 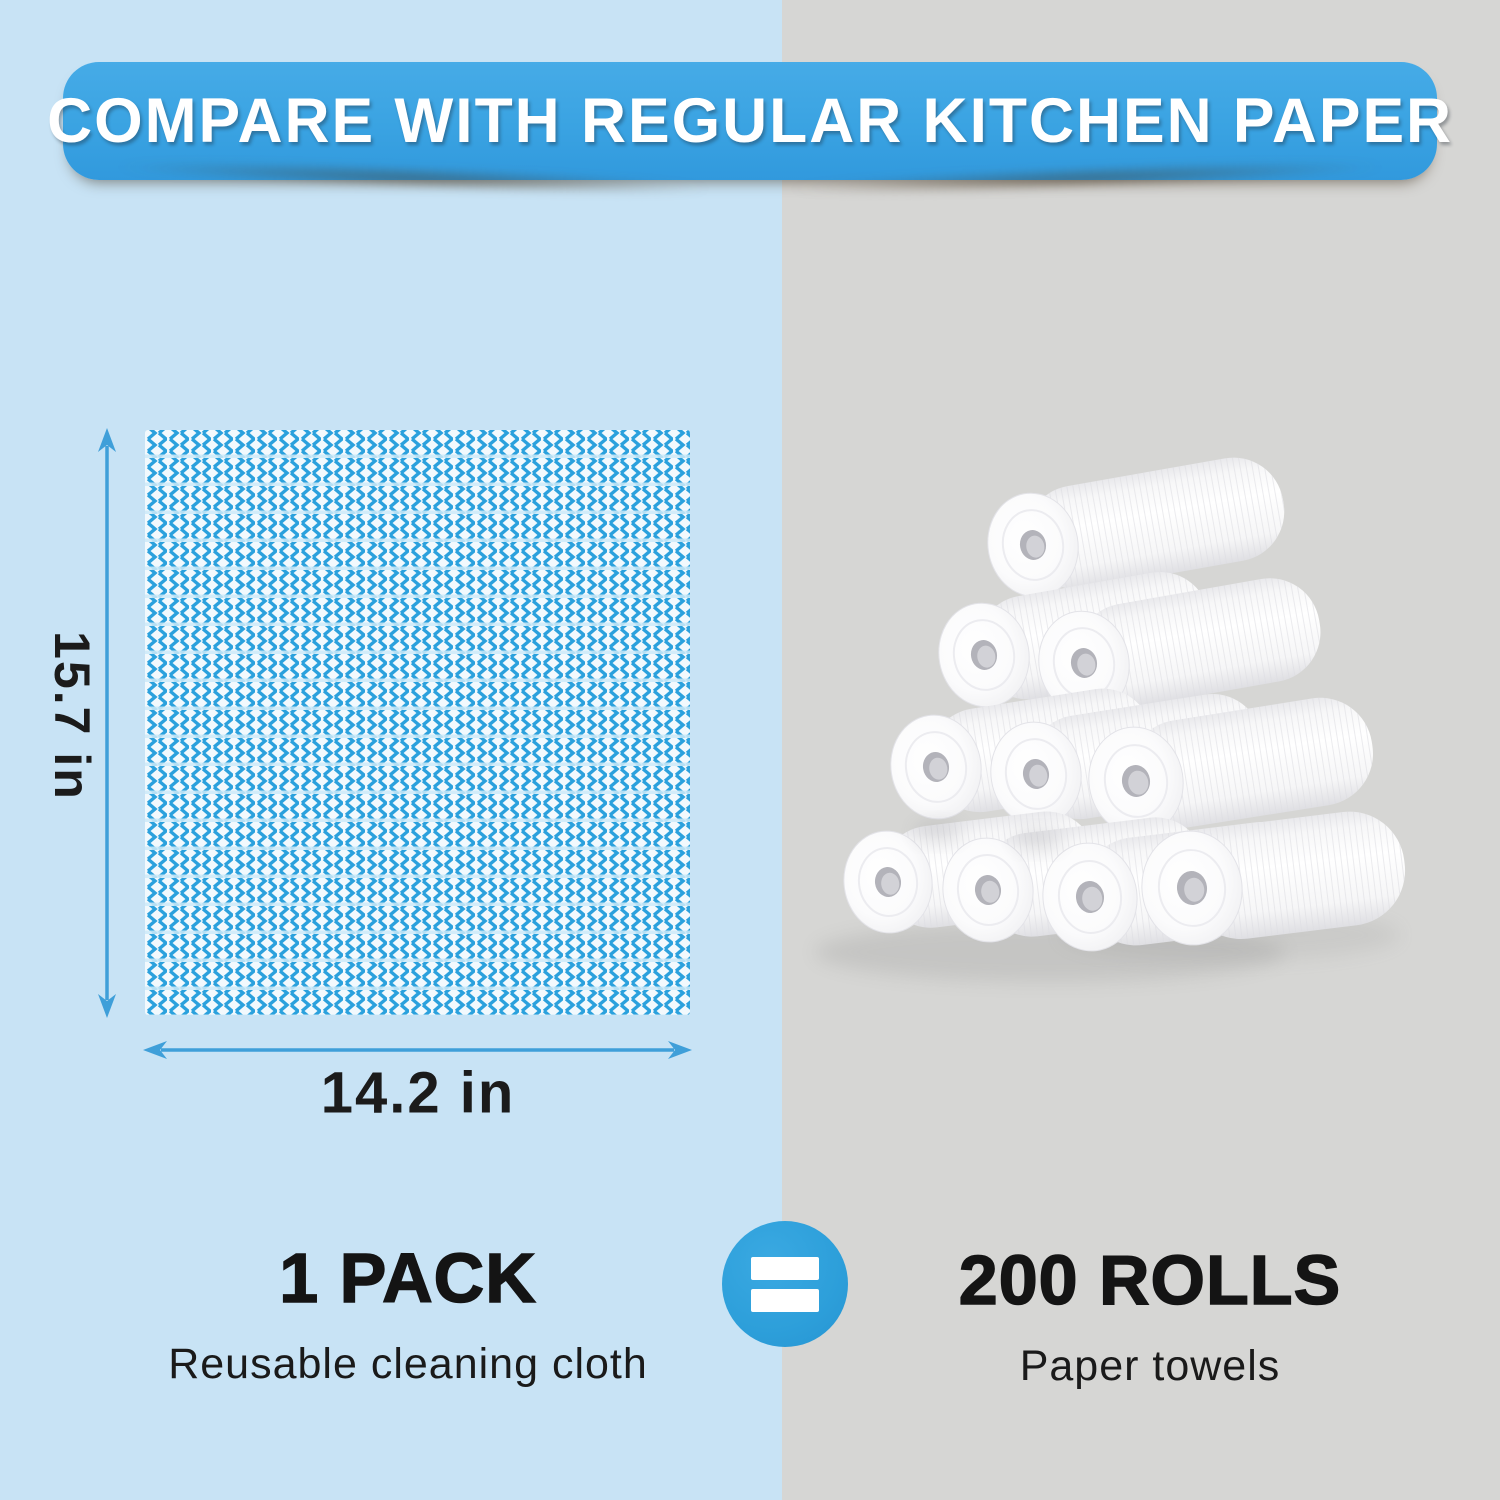 What do you see at coordinates (1150, 1366) in the screenshot?
I see `right-caption-subtitle: Paper towels` at bounding box center [1150, 1366].